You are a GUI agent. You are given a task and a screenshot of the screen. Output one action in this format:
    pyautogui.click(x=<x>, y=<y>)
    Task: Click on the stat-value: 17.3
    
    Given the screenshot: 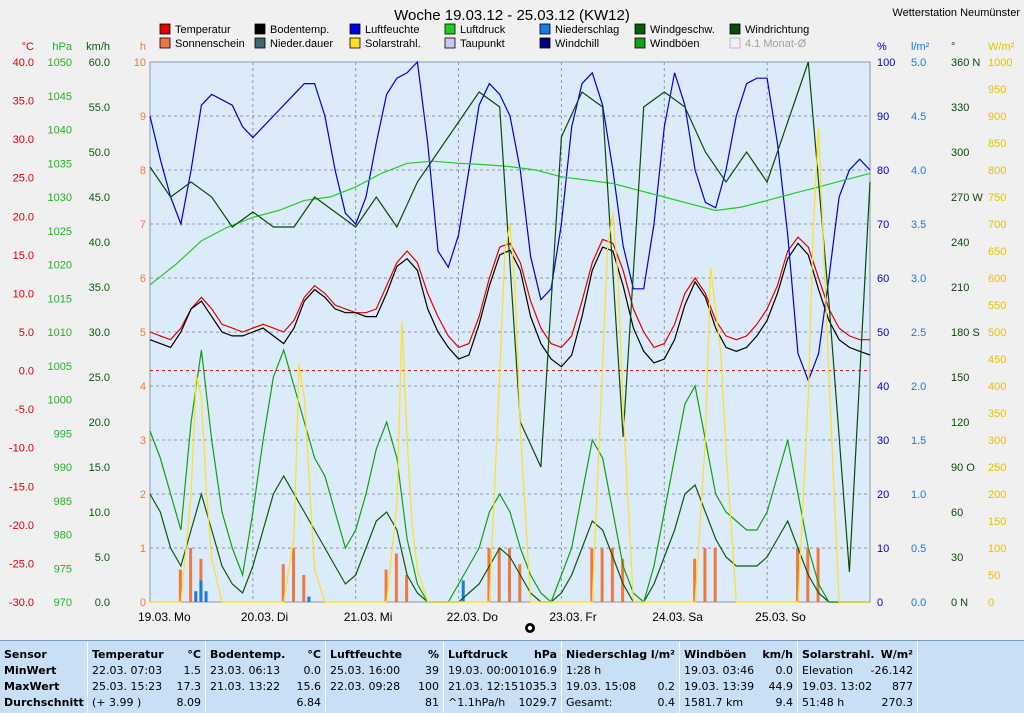 What is the action you would take?
    pyautogui.click(x=189, y=686)
    